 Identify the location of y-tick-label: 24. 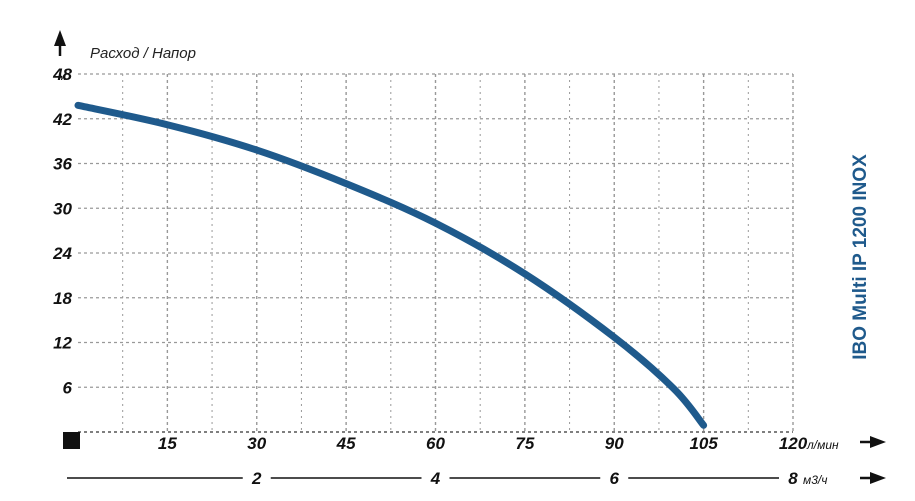
(62, 253).